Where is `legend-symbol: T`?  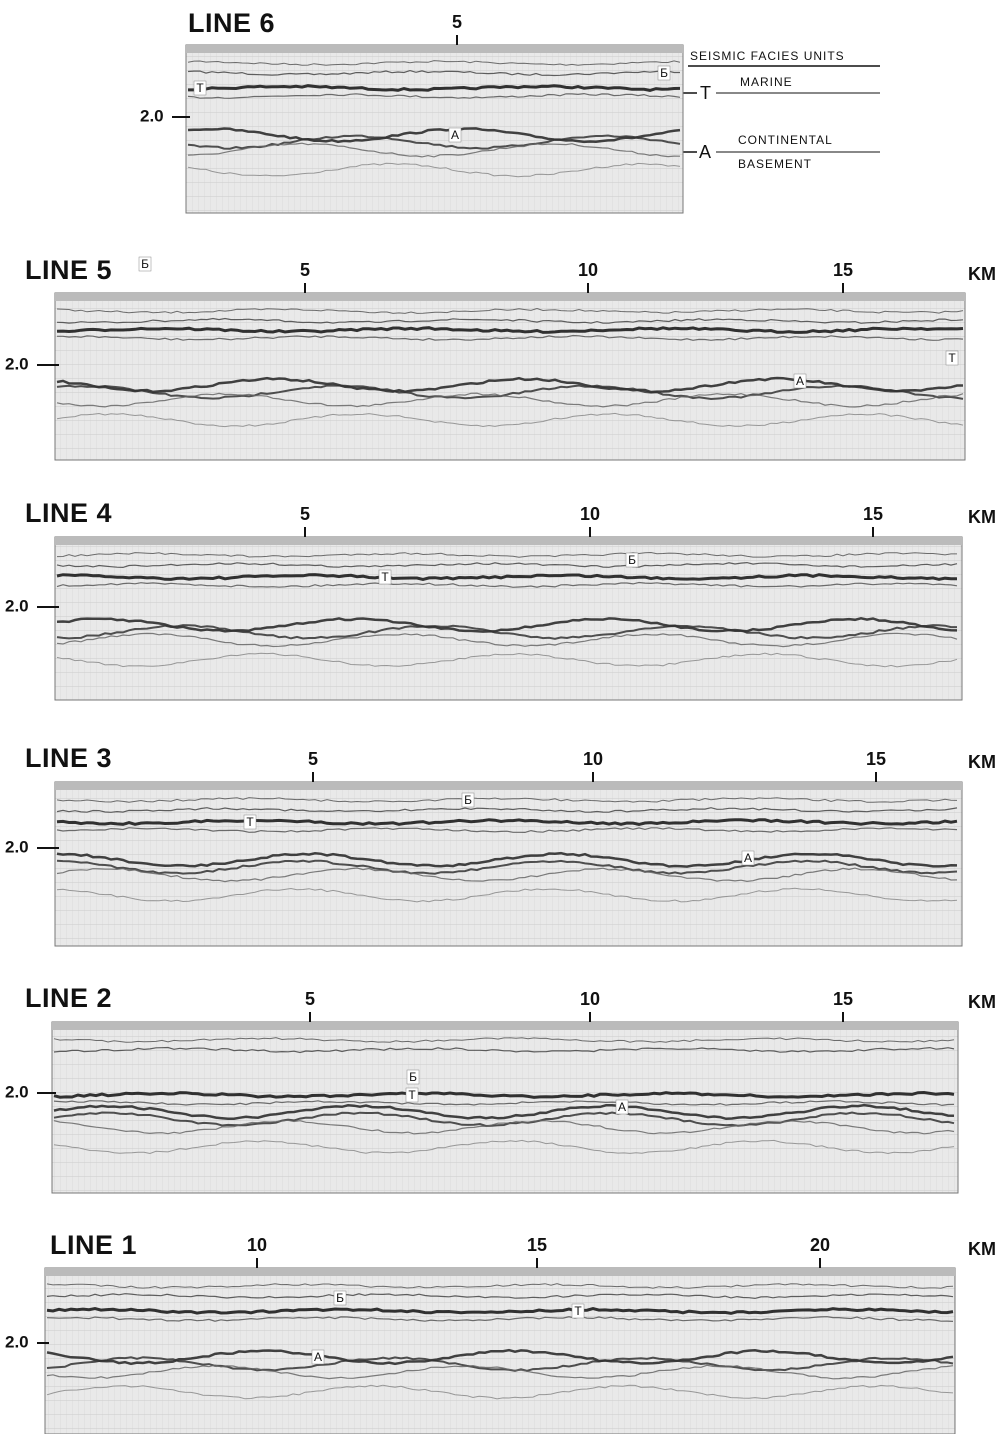 legend-symbol: T is located at coordinates (705, 93).